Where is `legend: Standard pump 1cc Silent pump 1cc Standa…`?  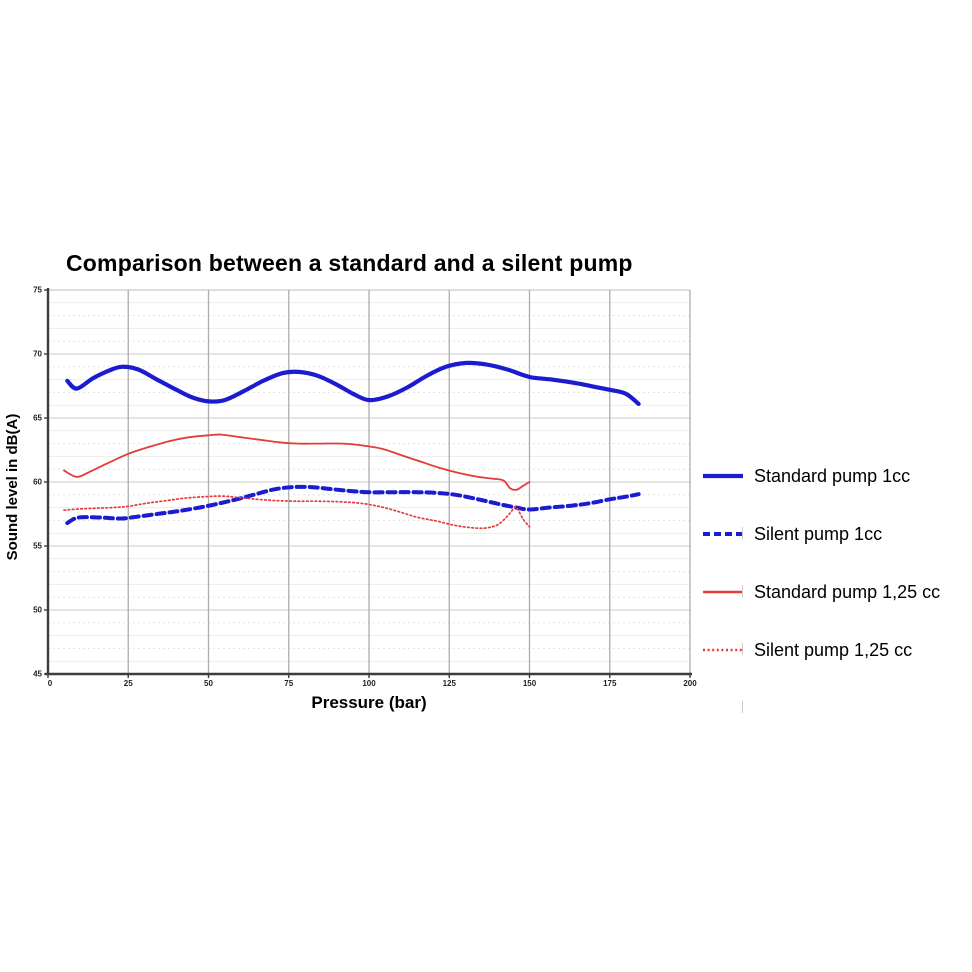 legend: Standard pump 1cc Silent pump 1cc Standa… is located at coordinates (836, 580).